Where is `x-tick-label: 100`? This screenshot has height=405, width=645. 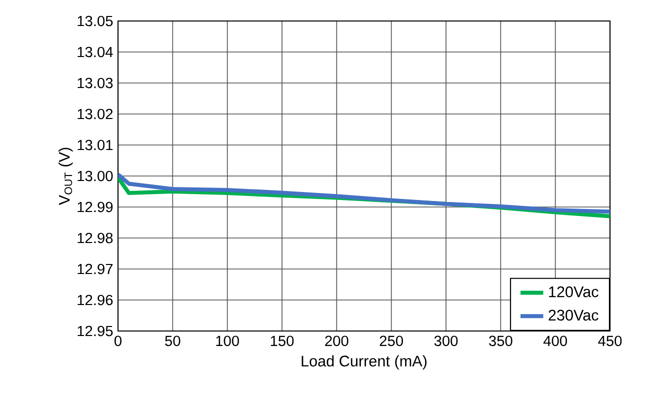 x-tick-label: 100 is located at coordinates (227, 341).